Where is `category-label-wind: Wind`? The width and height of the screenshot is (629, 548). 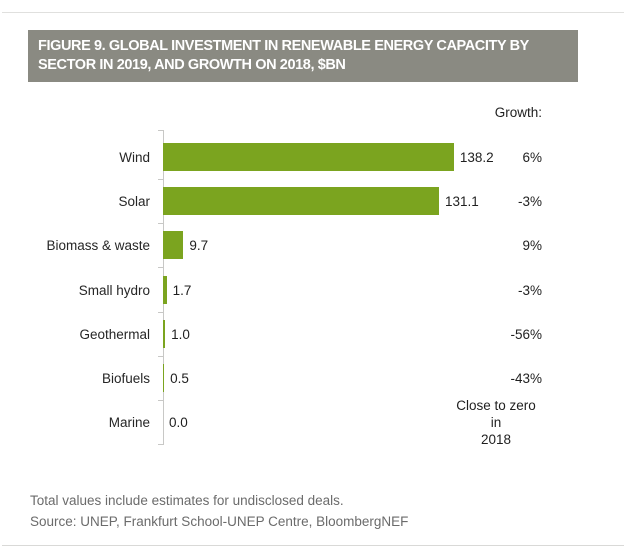 category-label-wind: Wind is located at coordinates (134, 157).